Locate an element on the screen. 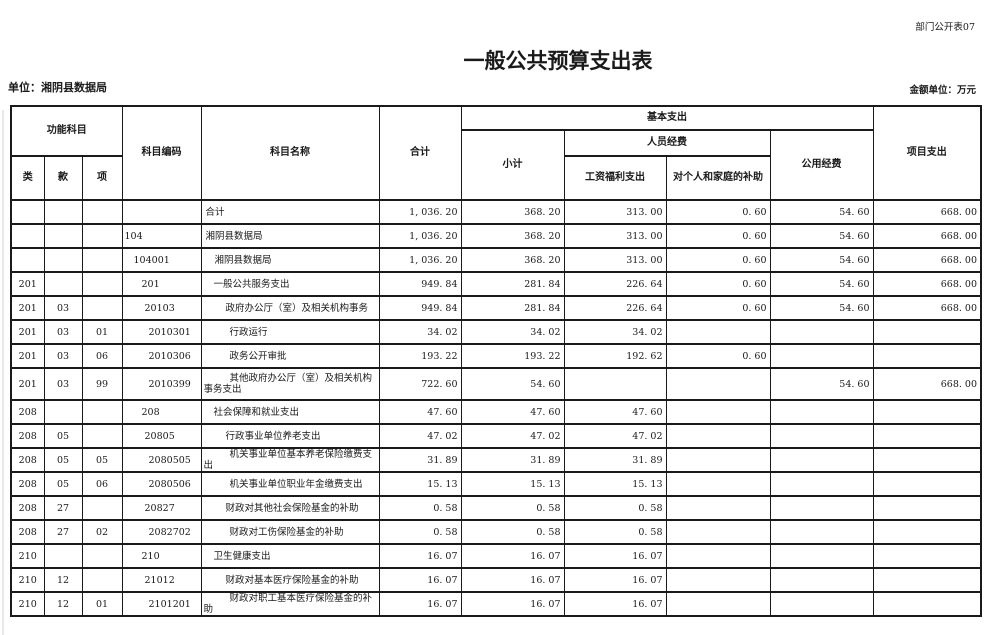  cell-name: 财政对工伤保险基金的补助 is located at coordinates (290, 532).